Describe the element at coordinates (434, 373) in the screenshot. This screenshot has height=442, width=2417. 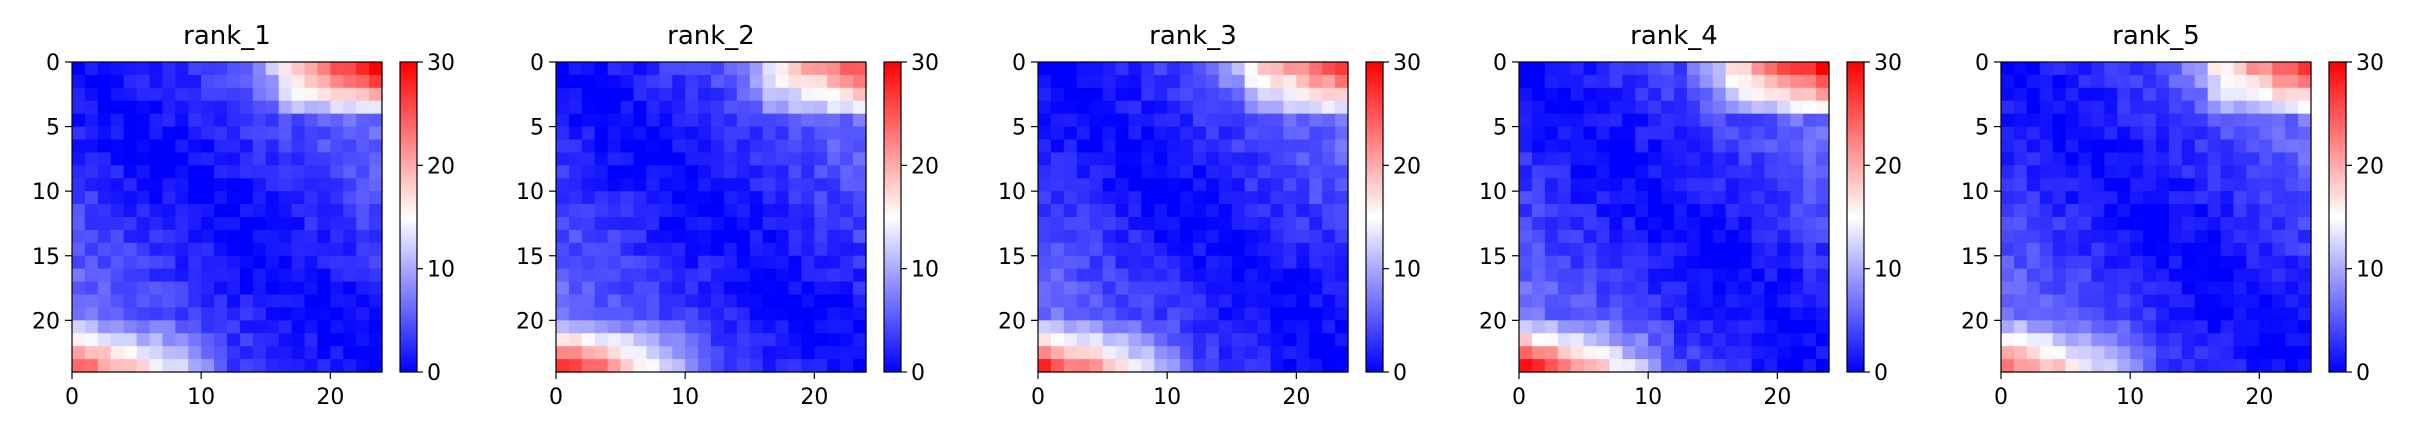
I see `colorbar-tick-label: 0` at that location.